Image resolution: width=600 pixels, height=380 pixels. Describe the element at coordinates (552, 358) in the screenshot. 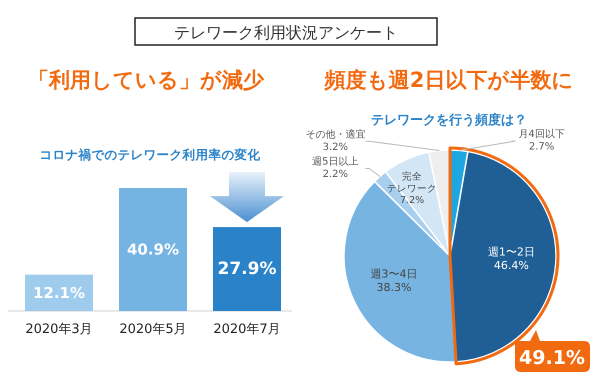

I see `text: 49.1%` at that location.